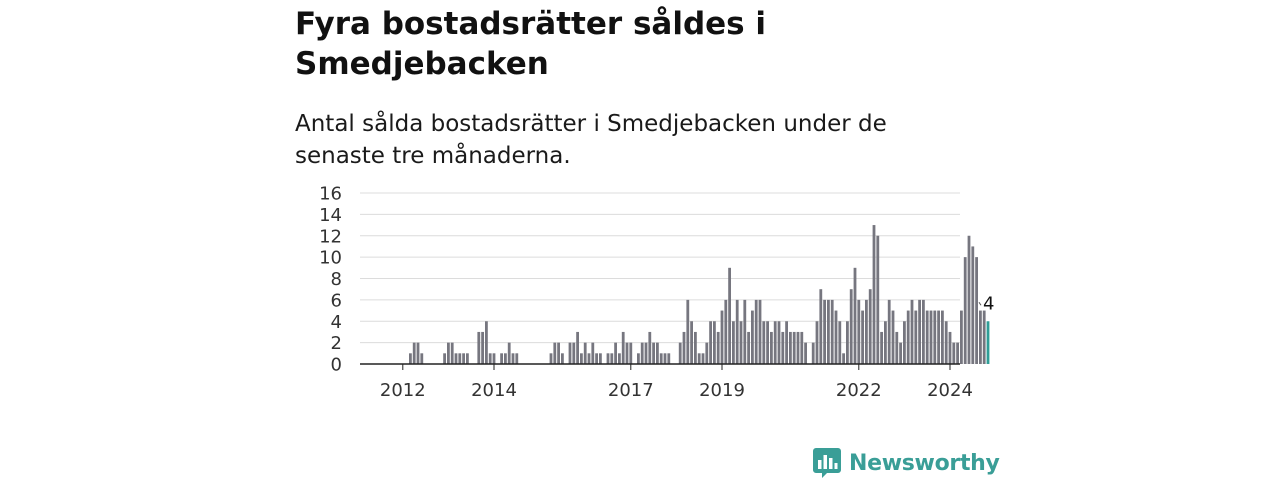 The image size is (1280, 480). Describe the element at coordinates (924, 463) in the screenshot. I see `newsworthy-logo-text: Newsworthy` at that location.